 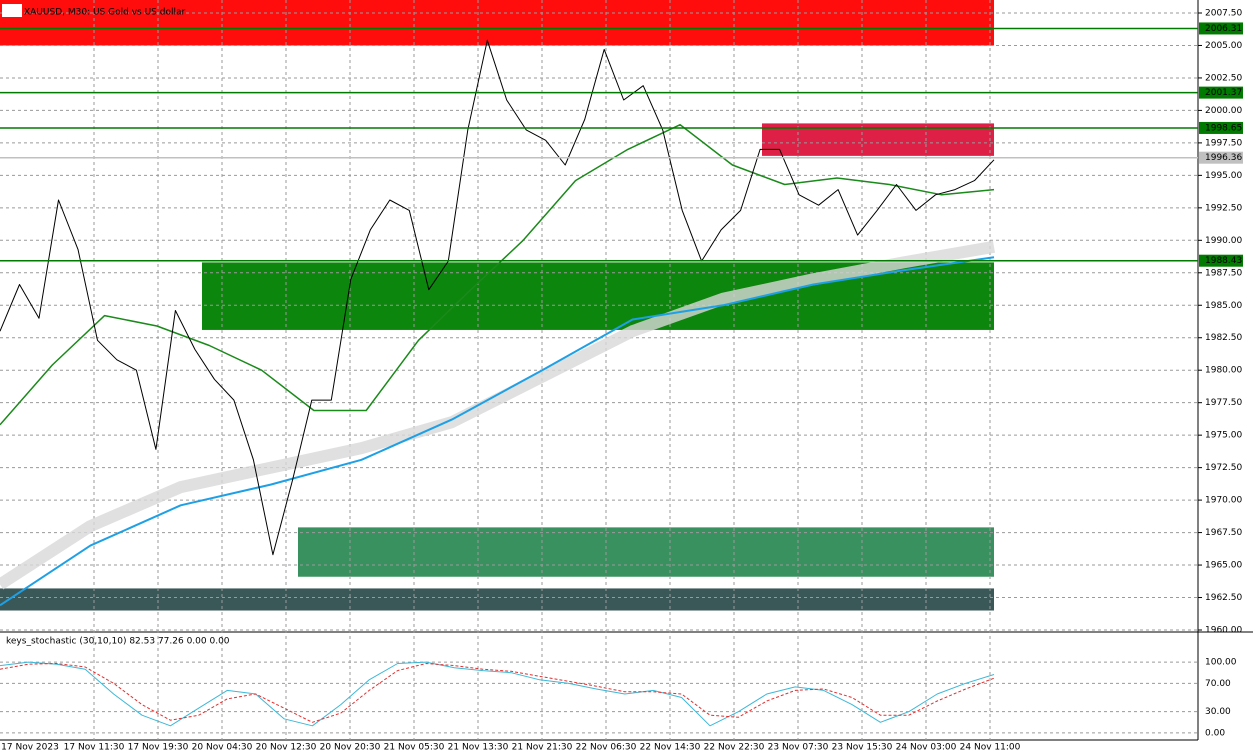 I want to click on level-label: 2001.37, so click(x=1223, y=93).